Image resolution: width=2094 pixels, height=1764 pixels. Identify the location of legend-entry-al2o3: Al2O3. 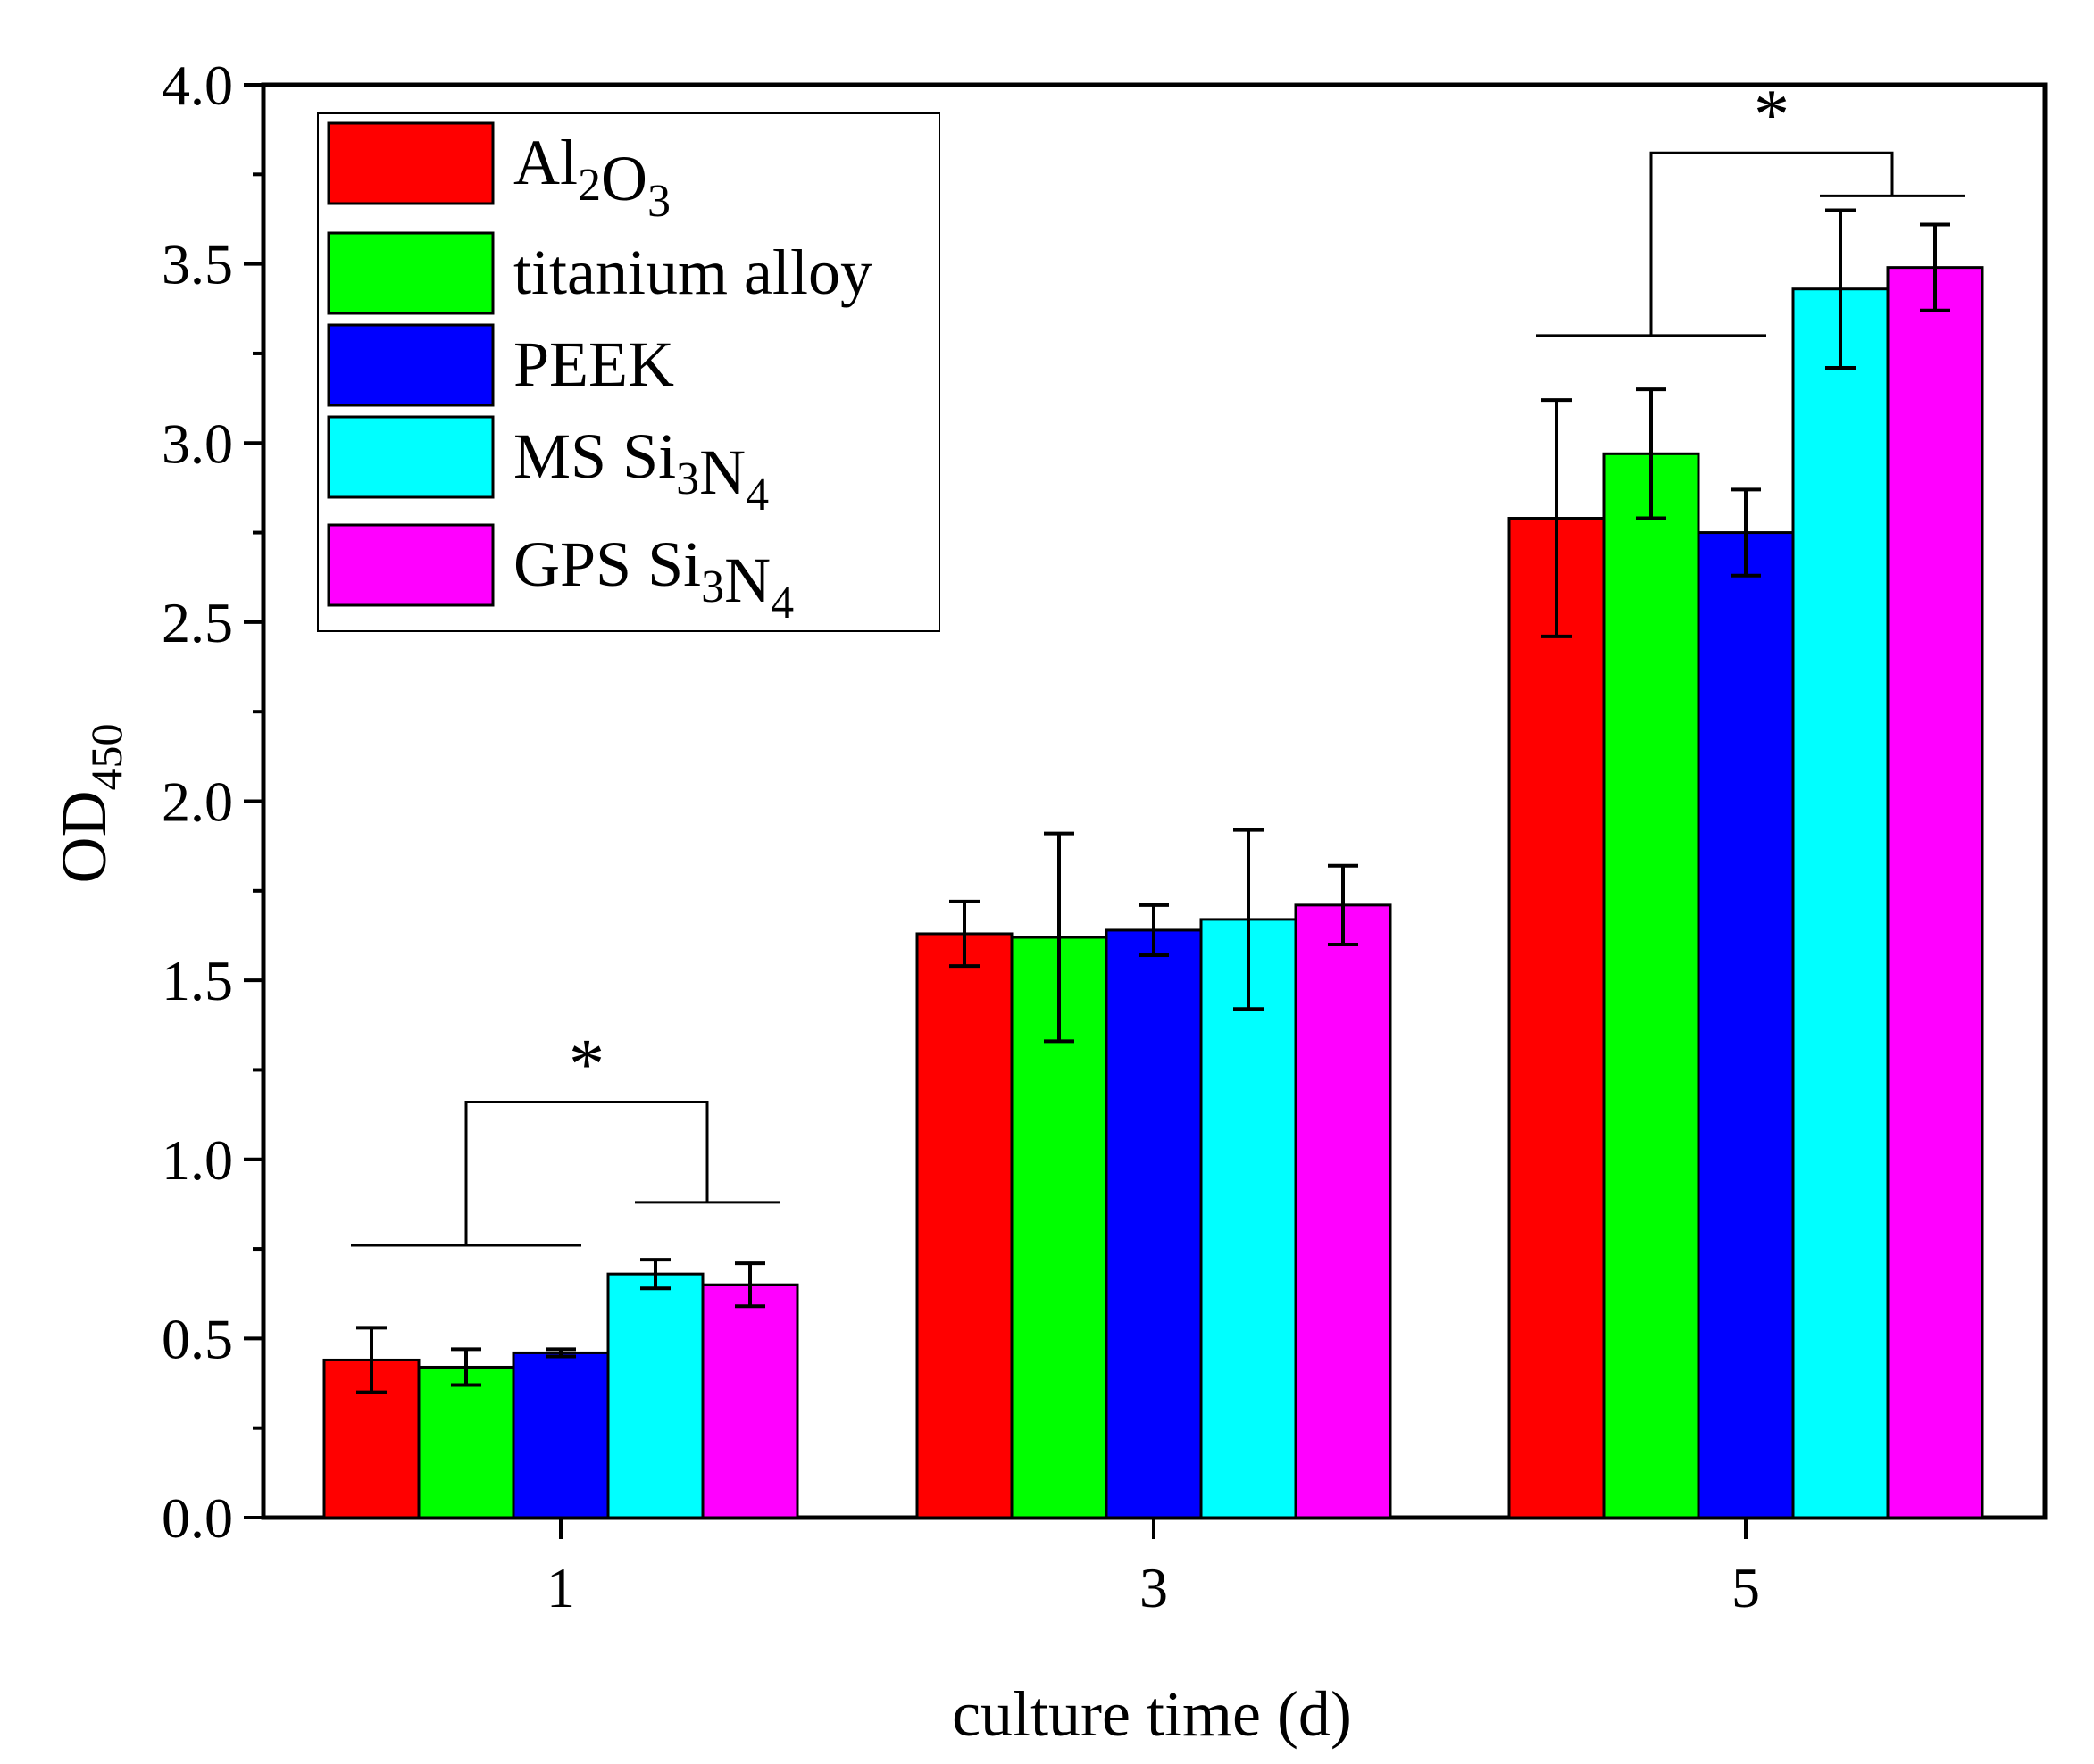
(499, 174).